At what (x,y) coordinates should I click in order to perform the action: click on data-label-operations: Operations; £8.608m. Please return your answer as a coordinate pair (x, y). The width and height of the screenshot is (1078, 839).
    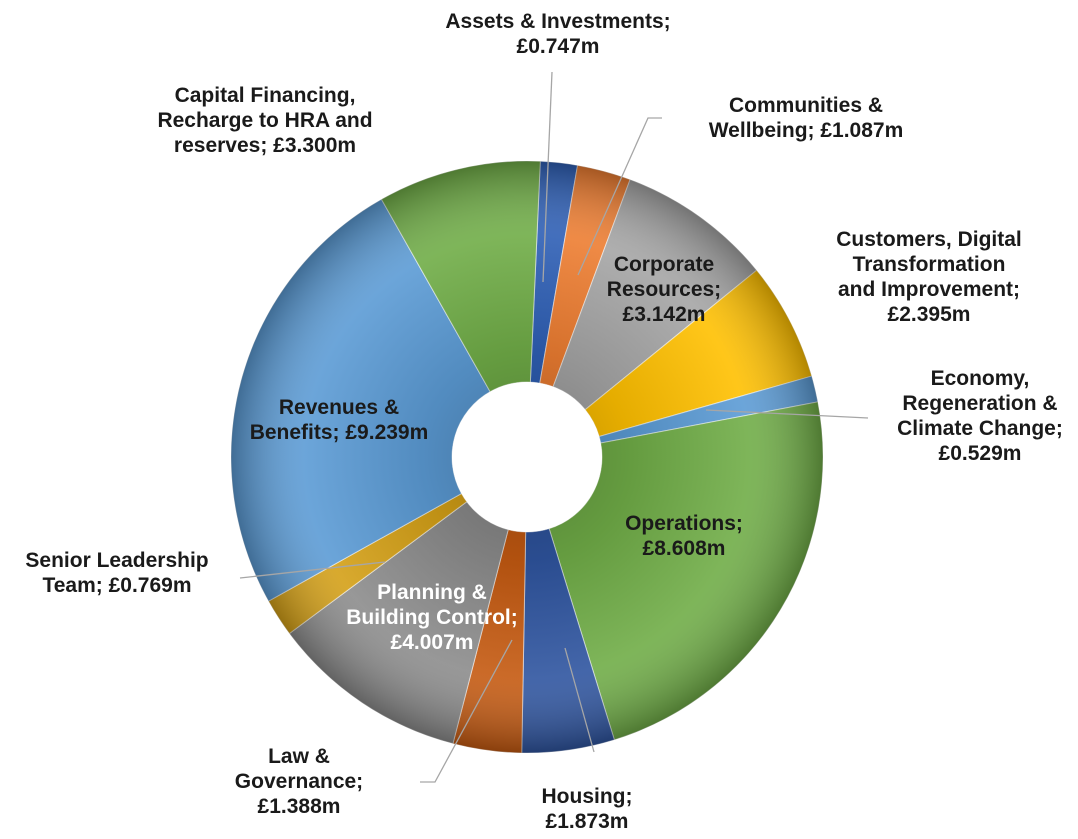
    Looking at the image, I should click on (684, 536).